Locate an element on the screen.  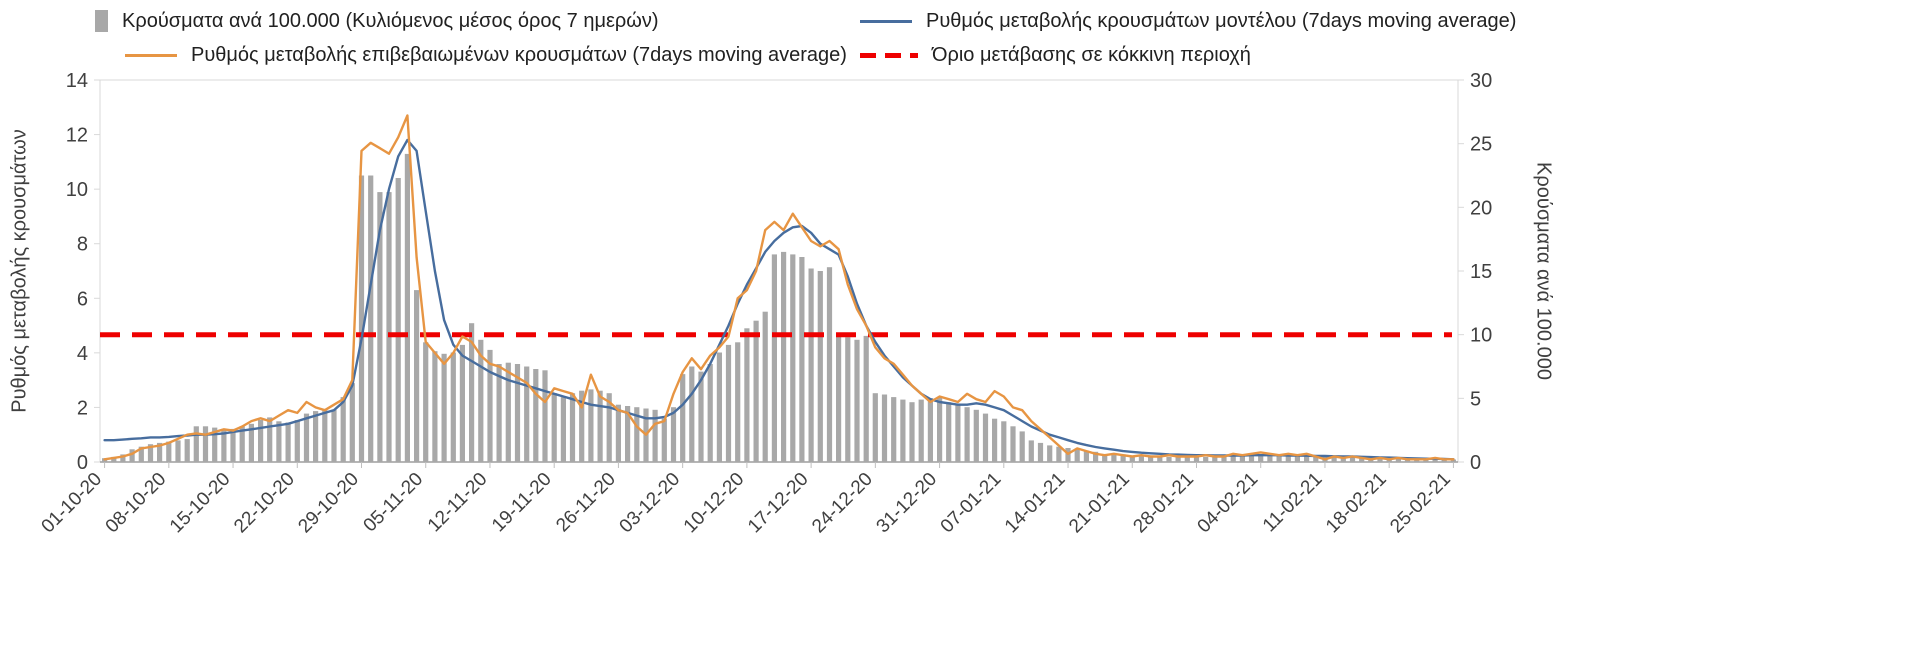
svg-text: 12 is located at coordinates (77, 136).